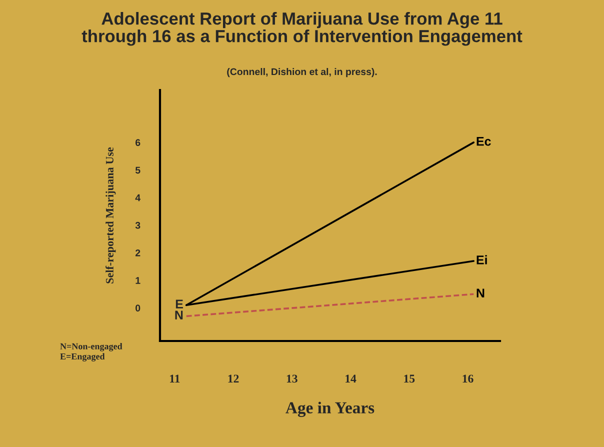 The height and width of the screenshot is (447, 604). What do you see at coordinates (302, 29) in the screenshot?
I see `chart-title: Adolescent Report of Marijuana Use from Age 11 through 16 as a Function of Intervention Engagement` at bounding box center [302, 29].